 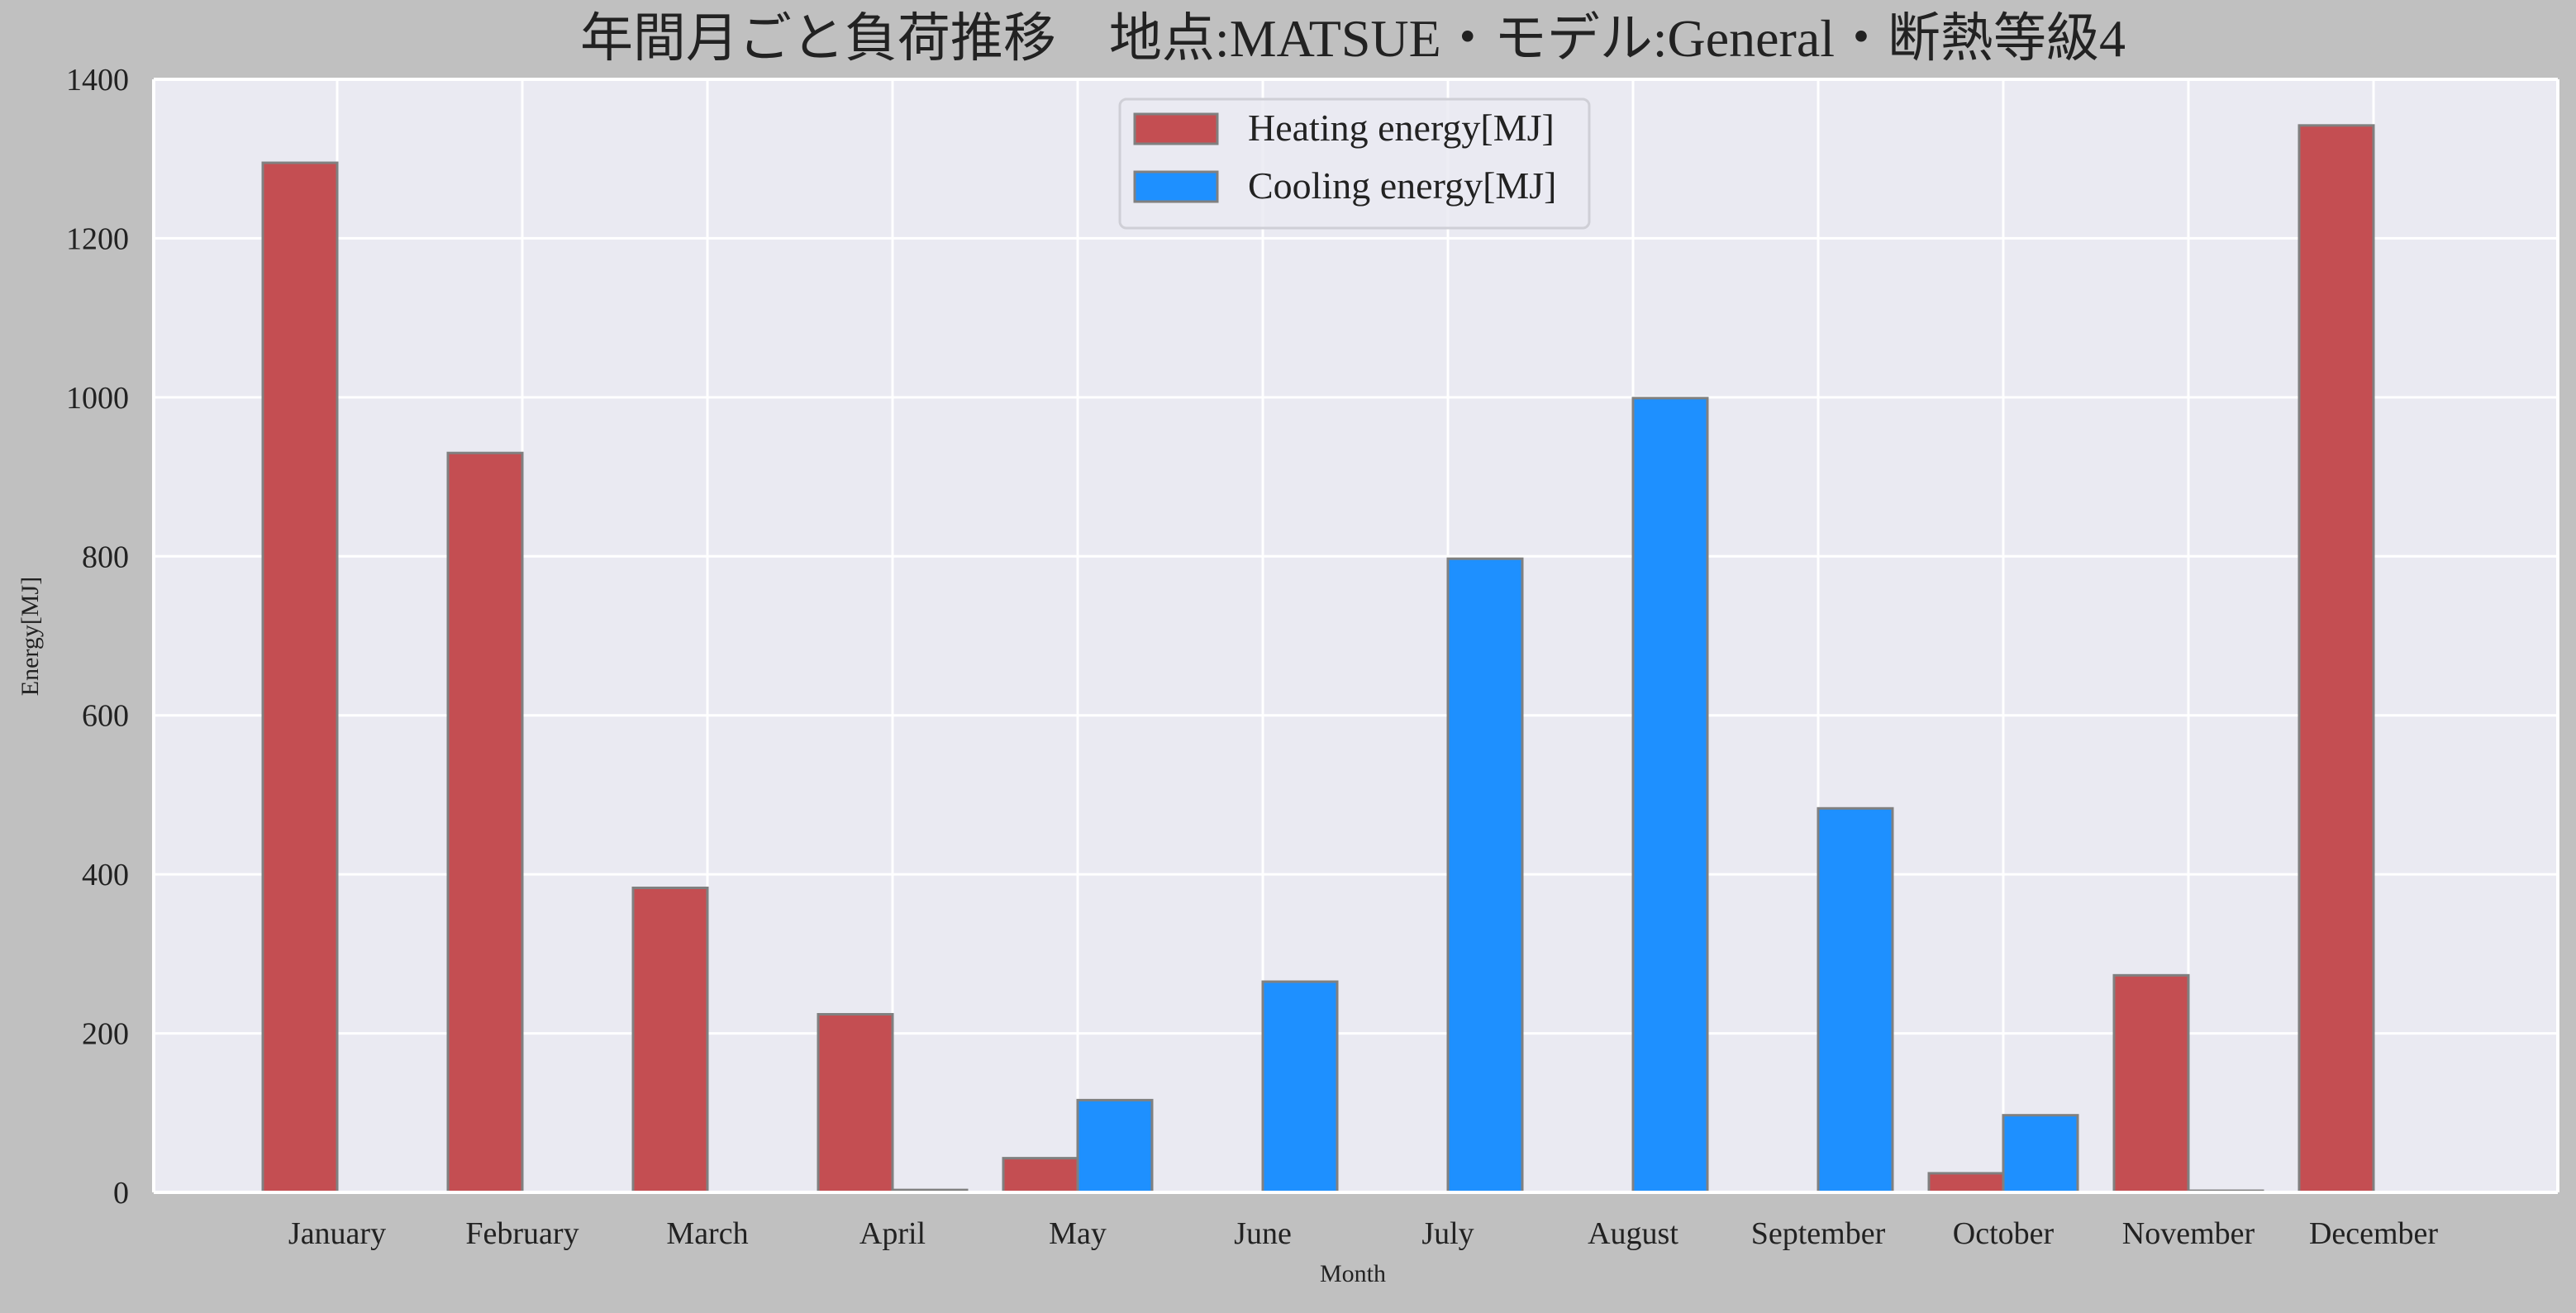 I want to click on cooling-bar-august, so click(x=1670, y=796).